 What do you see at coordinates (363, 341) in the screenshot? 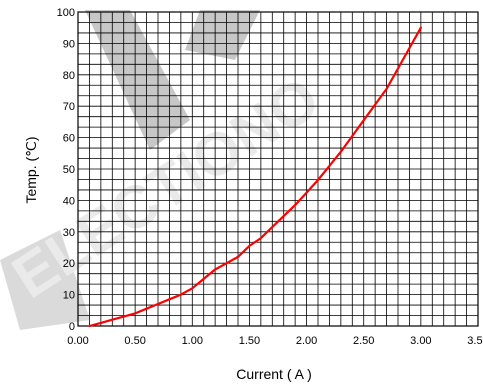
I see `x-tick-label: 2.50` at bounding box center [363, 341].